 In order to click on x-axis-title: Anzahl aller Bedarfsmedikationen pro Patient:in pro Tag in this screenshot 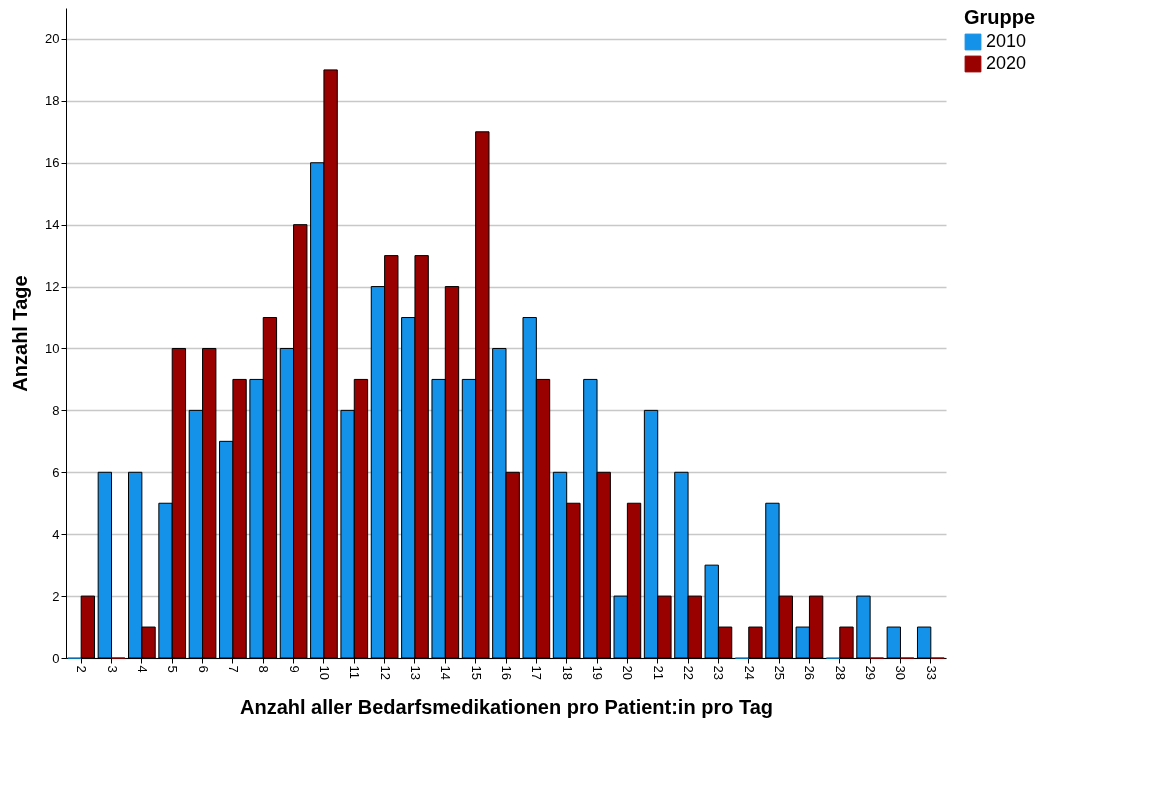, I will do `click(506, 706)`.